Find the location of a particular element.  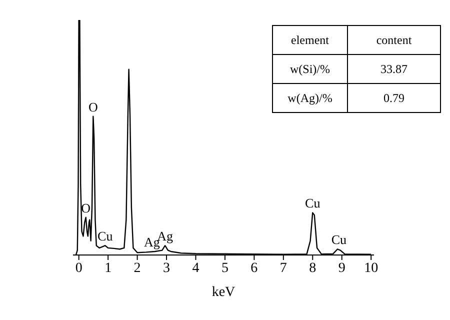

annotation: element is located at coordinates (310, 40).